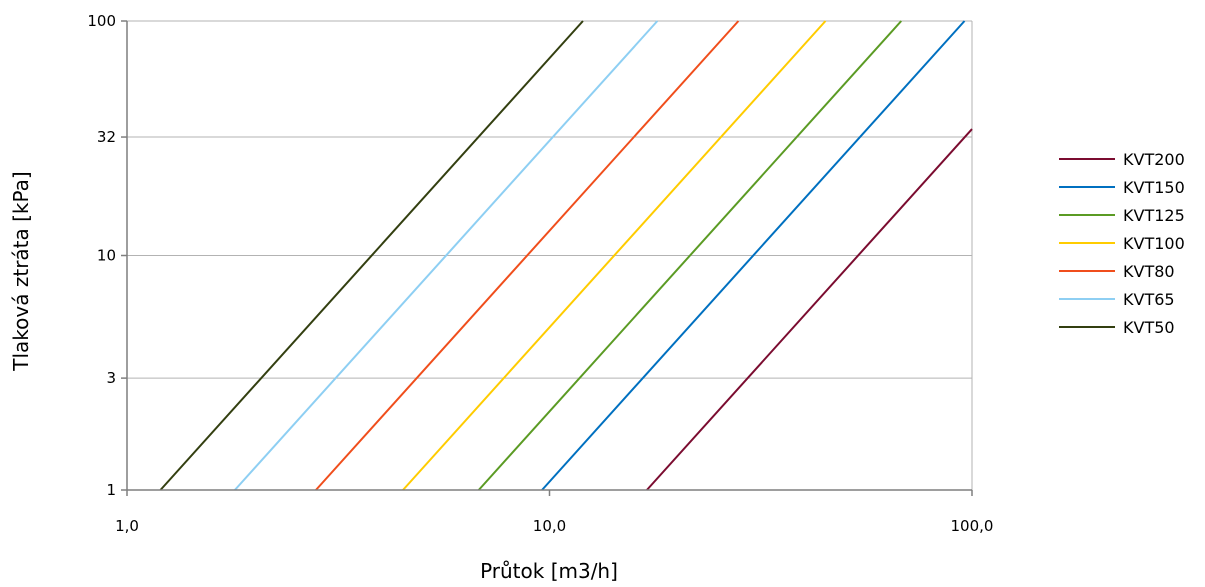 The height and width of the screenshot is (587, 1205). Describe the element at coordinates (972, 526) in the screenshot. I see `x-tick-label: 100,0` at that location.